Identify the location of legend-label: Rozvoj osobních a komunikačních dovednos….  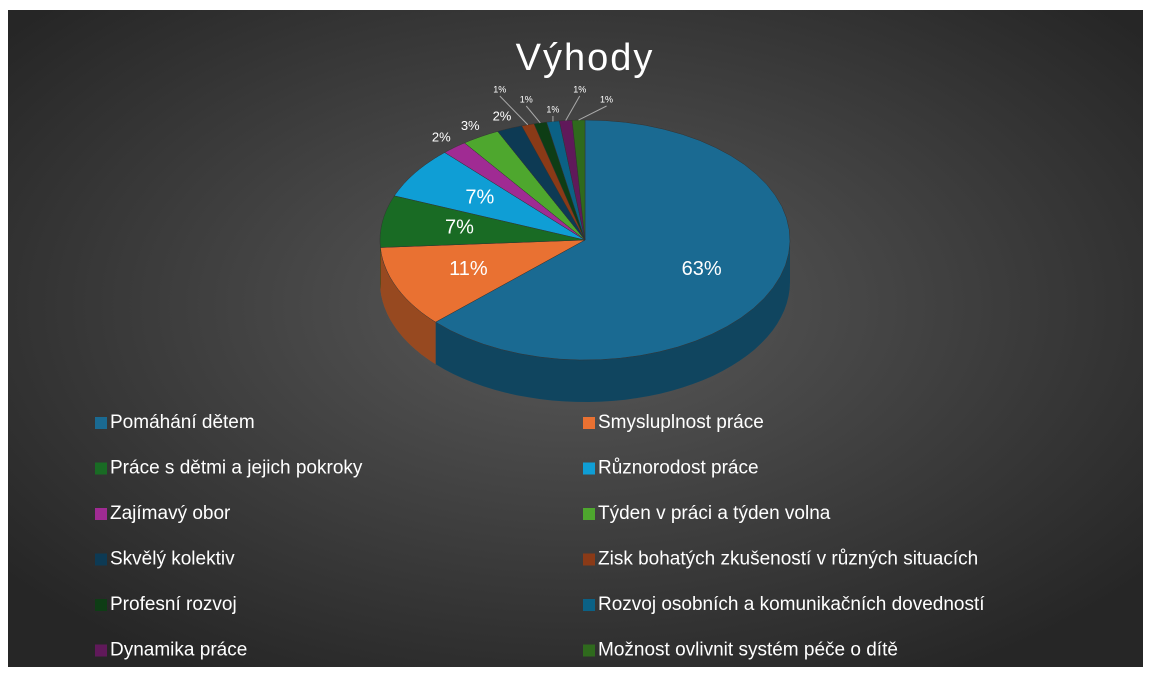
(791, 604).